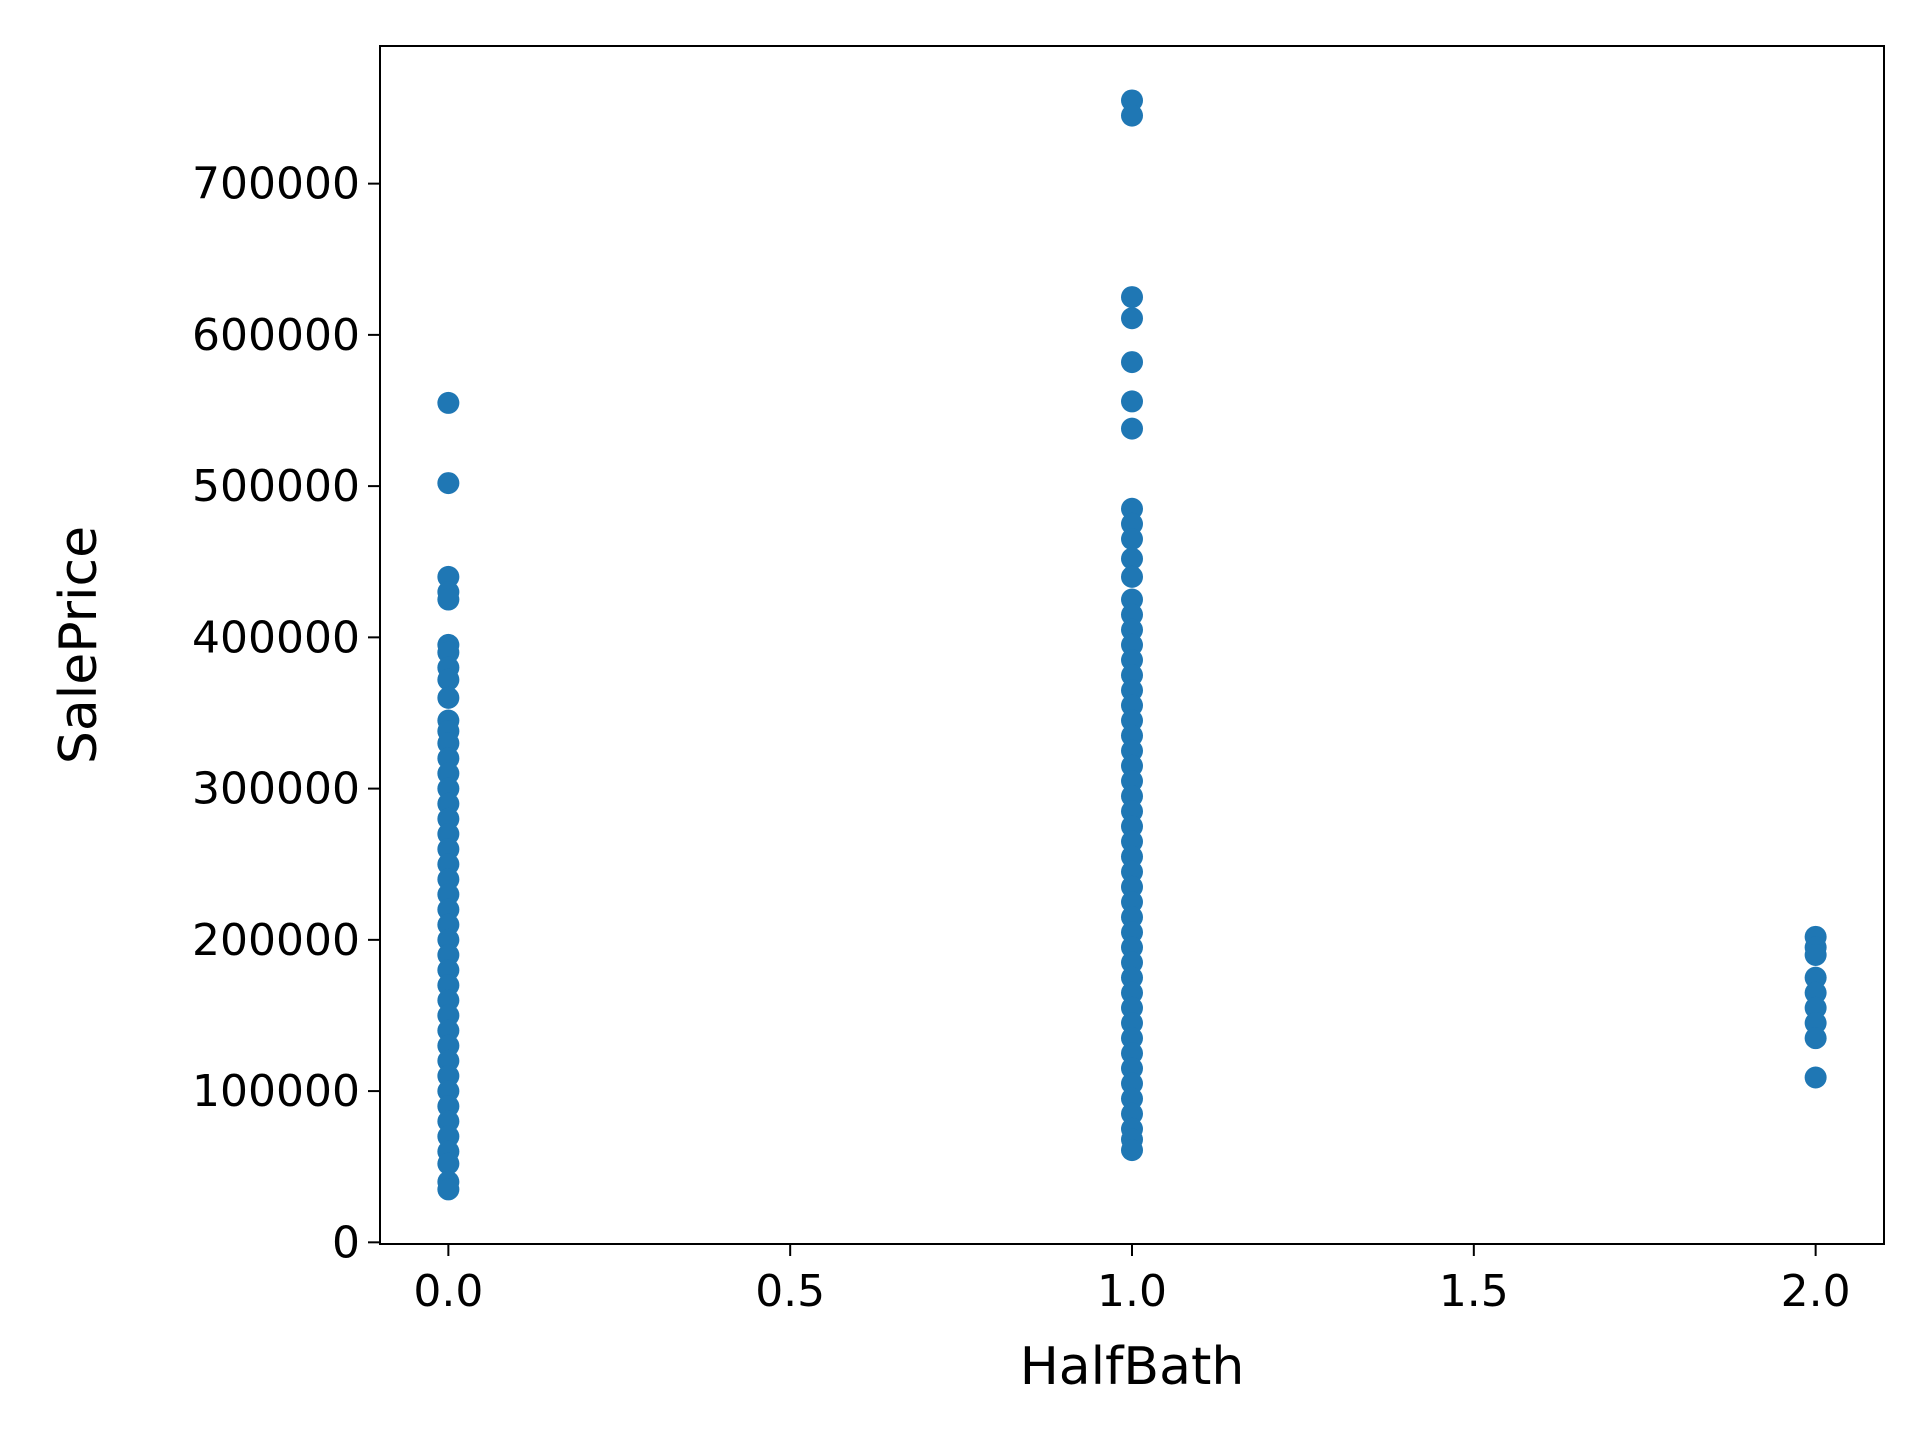 The image size is (1920, 1444). I want to click on y-tick-label: 300000, so click(276, 789).